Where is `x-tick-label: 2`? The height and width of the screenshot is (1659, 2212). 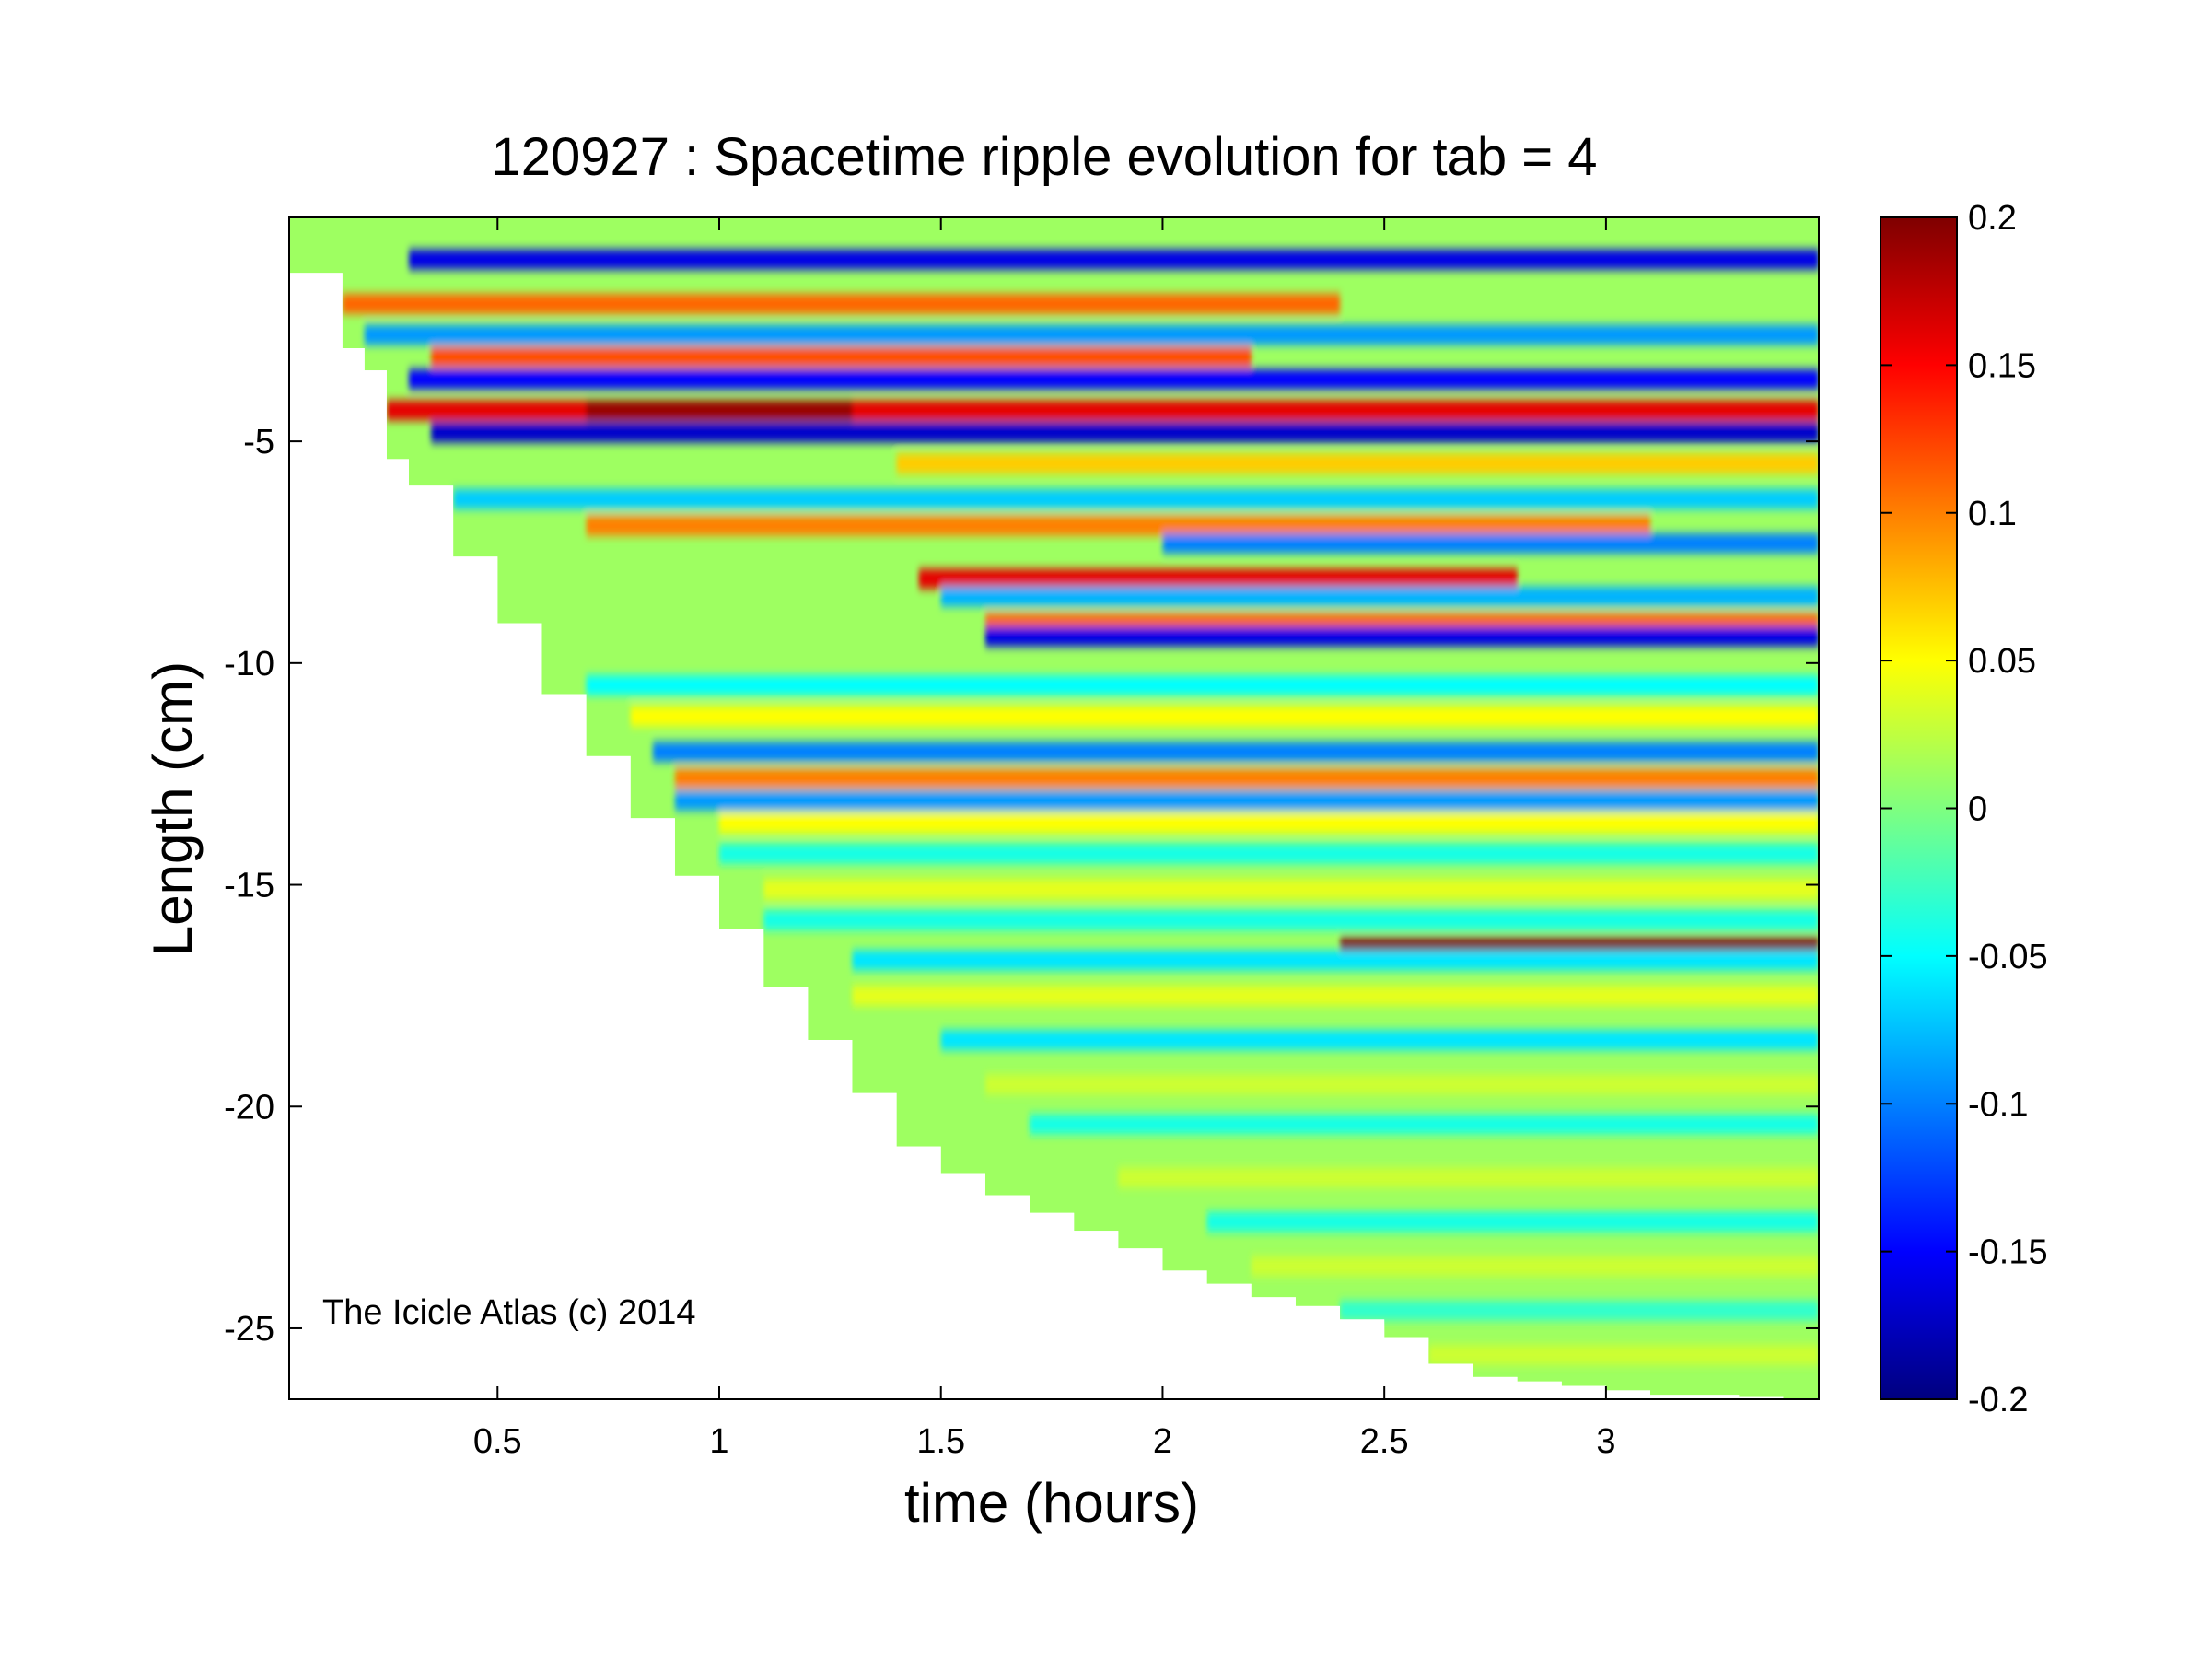
x-tick-label: 2 is located at coordinates (1162, 1441).